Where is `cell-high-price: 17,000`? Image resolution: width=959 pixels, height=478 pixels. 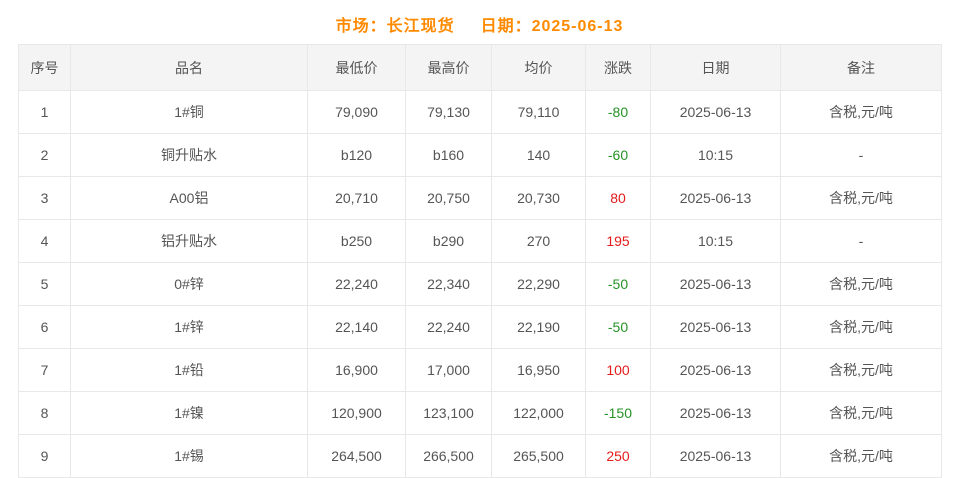 cell-high-price: 17,000 is located at coordinates (448, 370).